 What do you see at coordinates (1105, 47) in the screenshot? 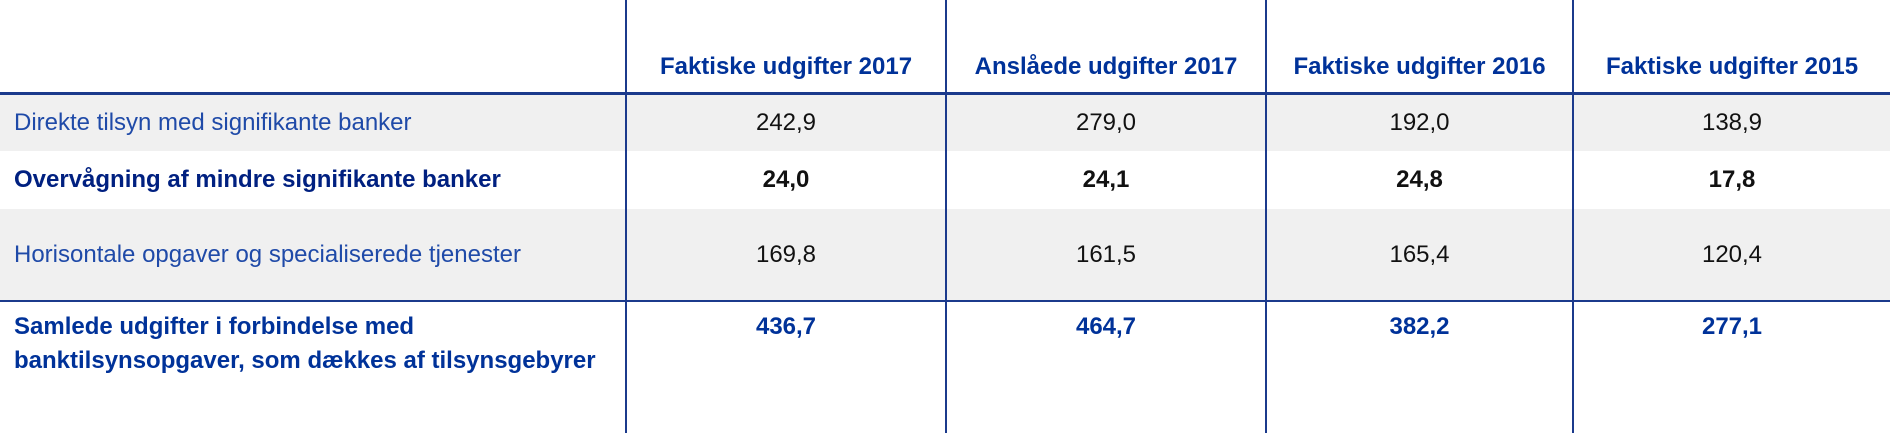
I see `column-header: Anslåede udgifter 2017` at bounding box center [1105, 47].